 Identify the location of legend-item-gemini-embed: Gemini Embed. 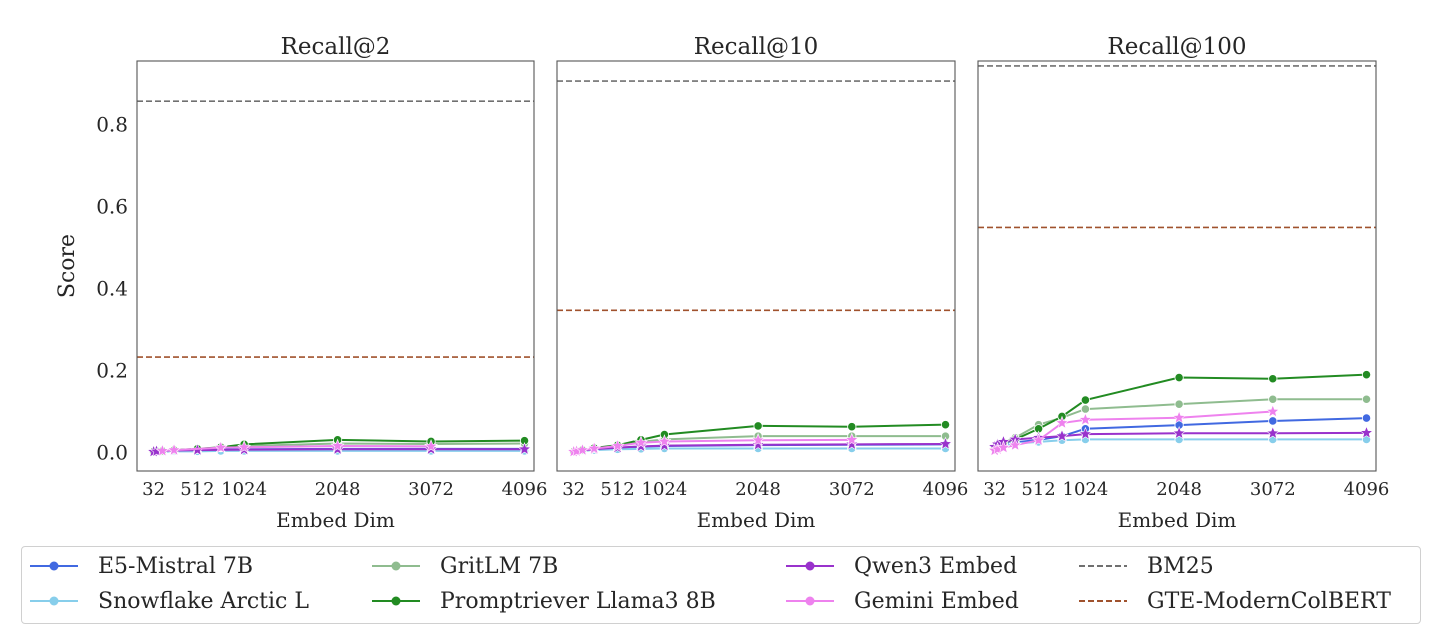
(902, 601).